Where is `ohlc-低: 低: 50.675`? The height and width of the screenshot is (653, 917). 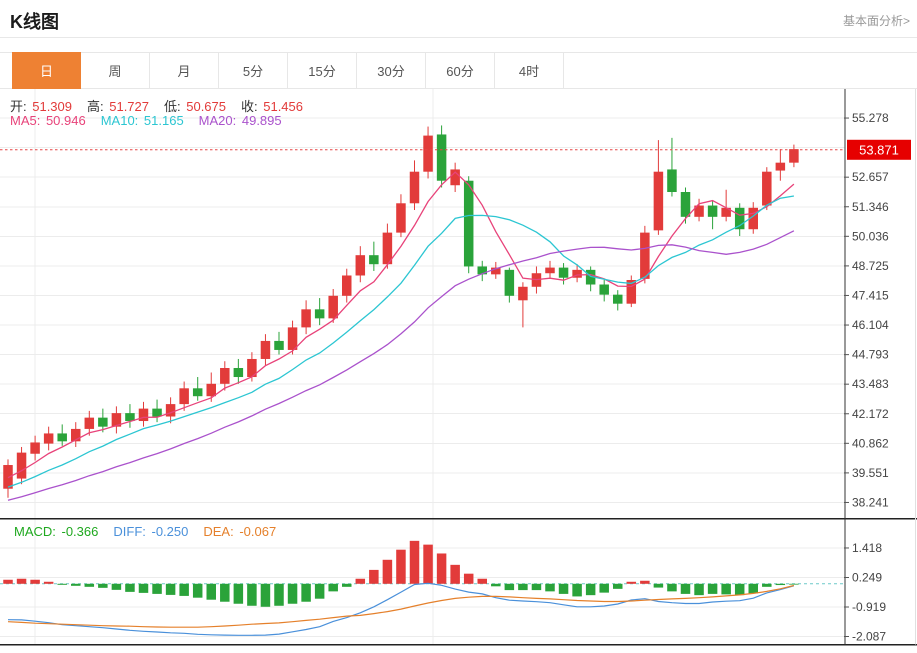 ohlc-低: 低: 50.675 is located at coordinates (195, 106).